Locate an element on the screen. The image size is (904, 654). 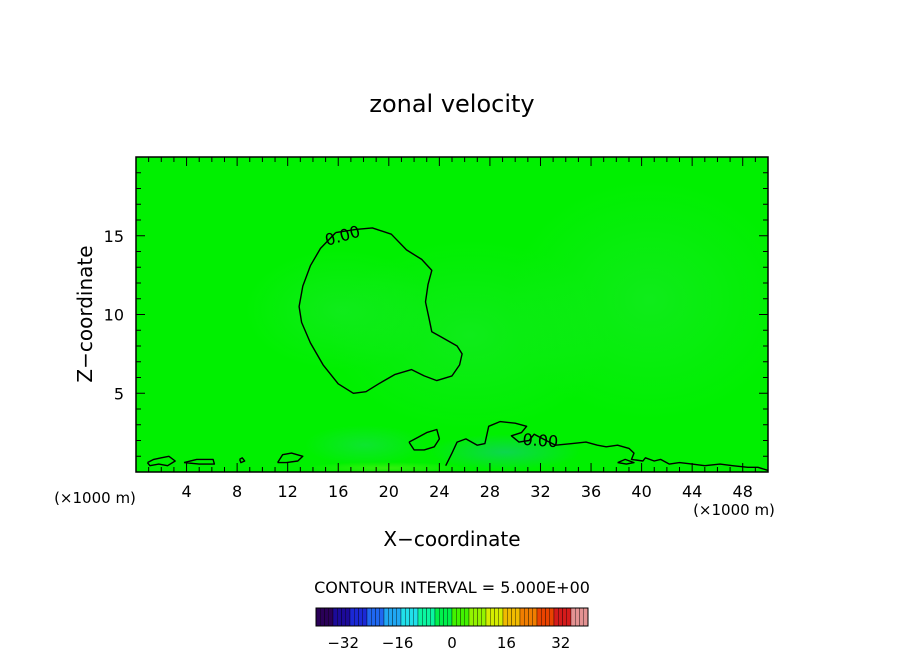
colorbar-tick-label: 32 is located at coordinates (560, 643).